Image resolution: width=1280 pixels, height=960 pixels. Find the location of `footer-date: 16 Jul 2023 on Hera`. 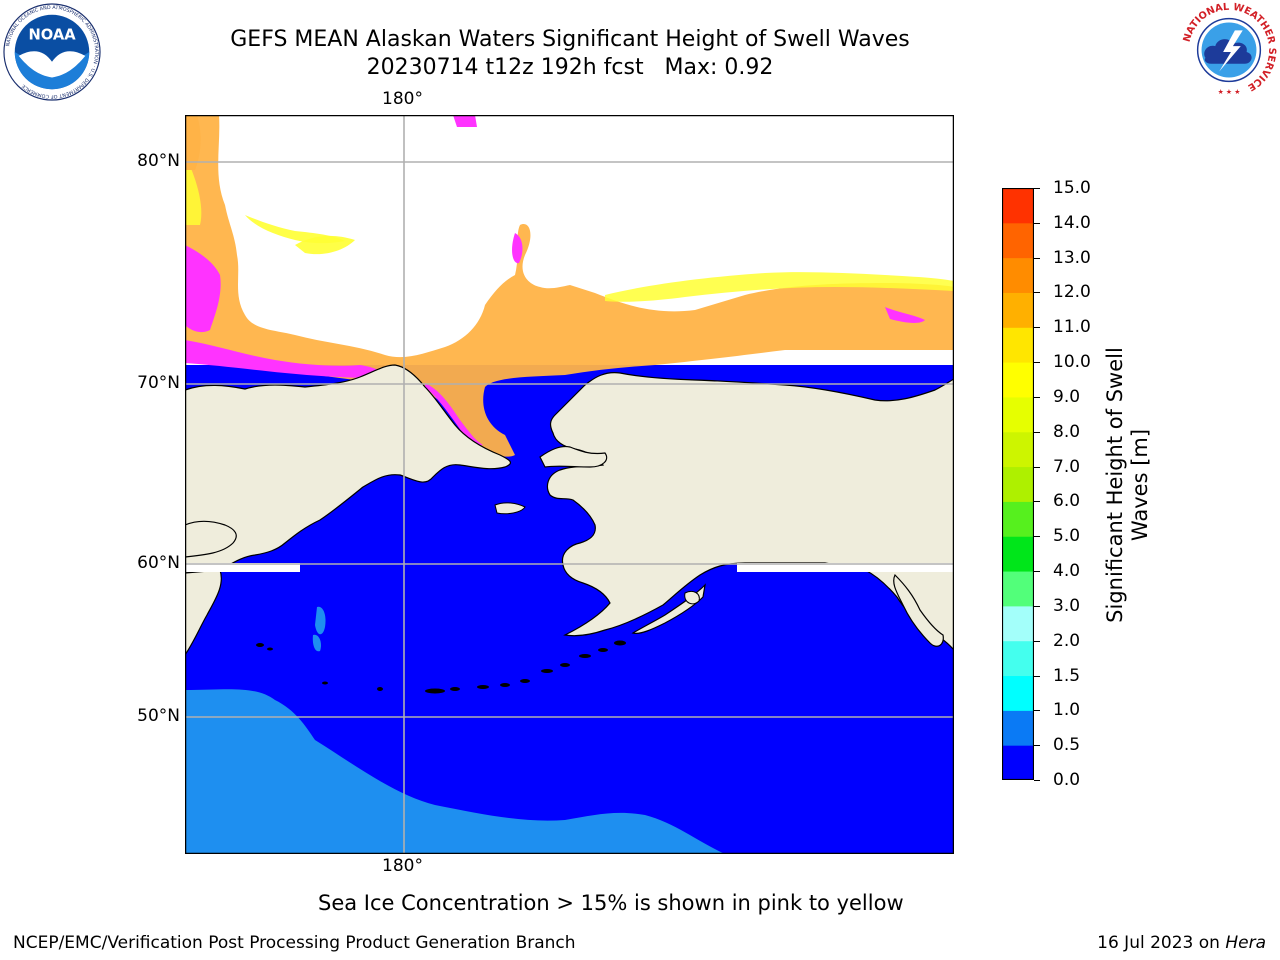

footer-date: 16 Jul 2023 on Hera is located at coordinates (1181, 943).